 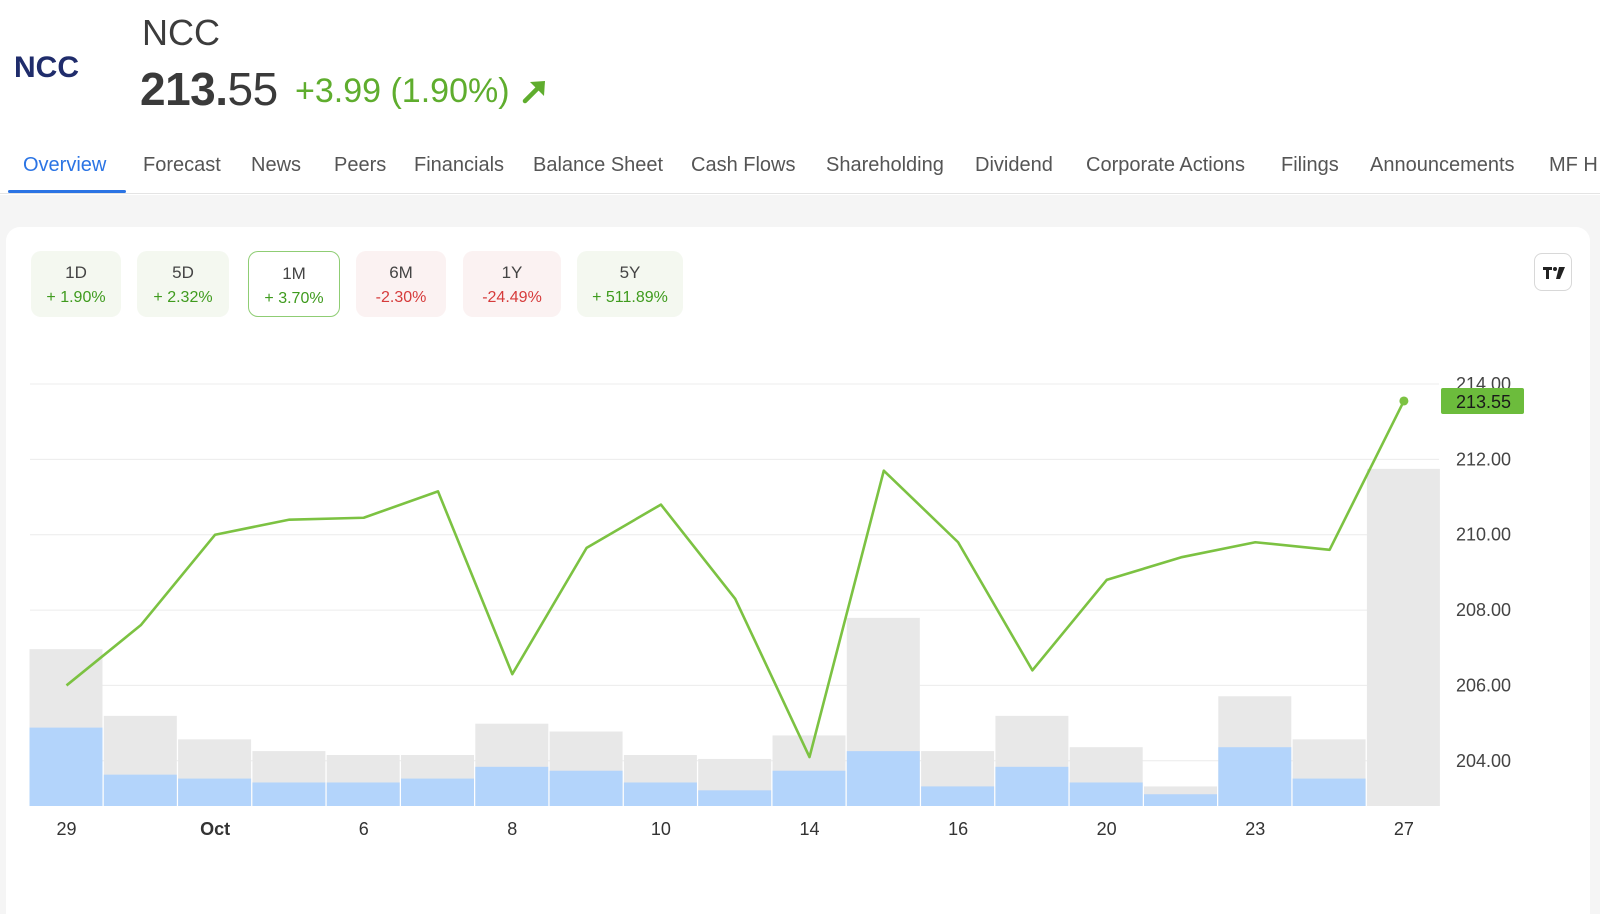 I want to click on period-label: 6M, so click(x=401, y=272).